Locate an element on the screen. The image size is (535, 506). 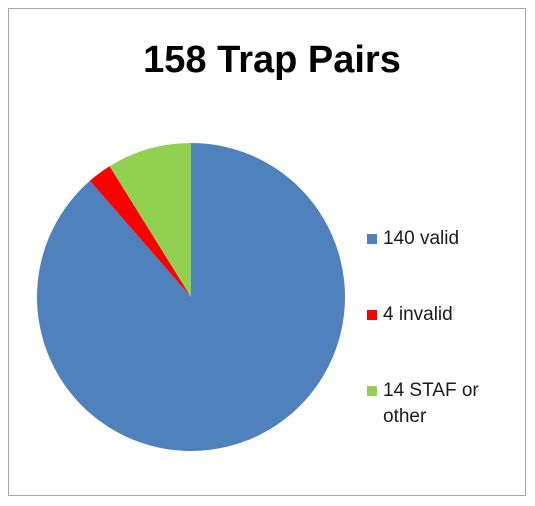
legend-label: 14 STAF or other is located at coordinates (431, 403).